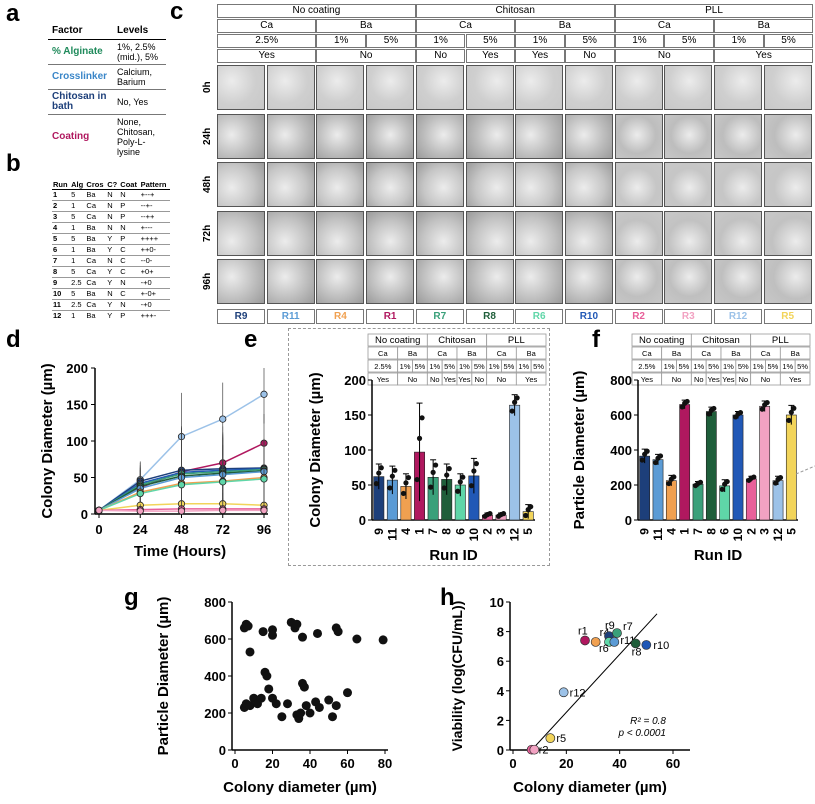  I want to click on table-b-row: 12 1 Ba Y P +++-, so click(111, 315).